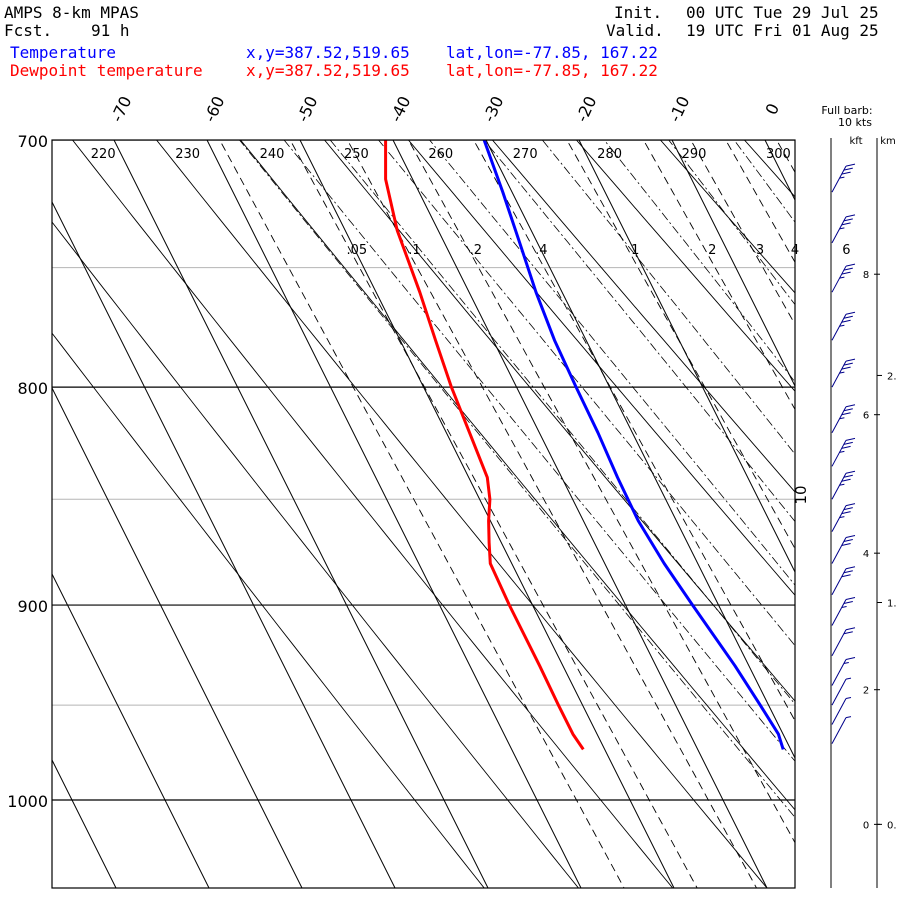 This screenshot has width=900, height=900. What do you see at coordinates (32, 388) in the screenshot?
I see `pressure-tick-label: 800` at bounding box center [32, 388].